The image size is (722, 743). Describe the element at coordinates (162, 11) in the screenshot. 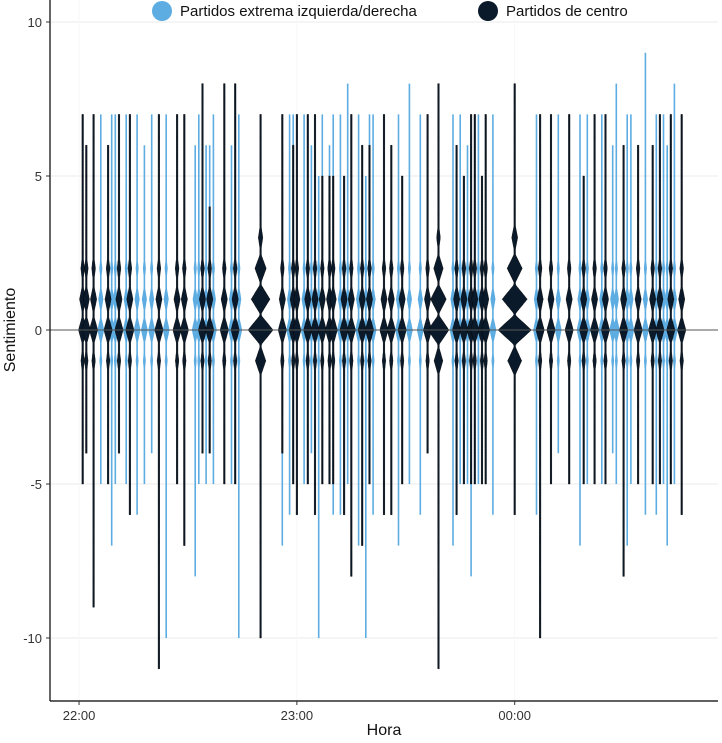

I see `legend-swatch-extremos` at that location.